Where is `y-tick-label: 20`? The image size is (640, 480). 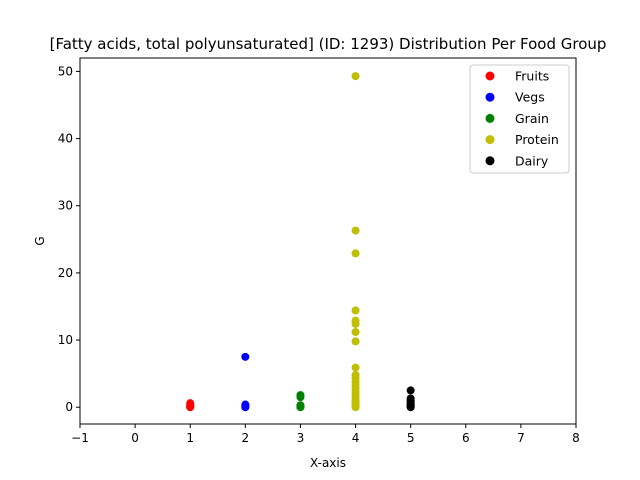
y-tick-label: 20 is located at coordinates (65, 273).